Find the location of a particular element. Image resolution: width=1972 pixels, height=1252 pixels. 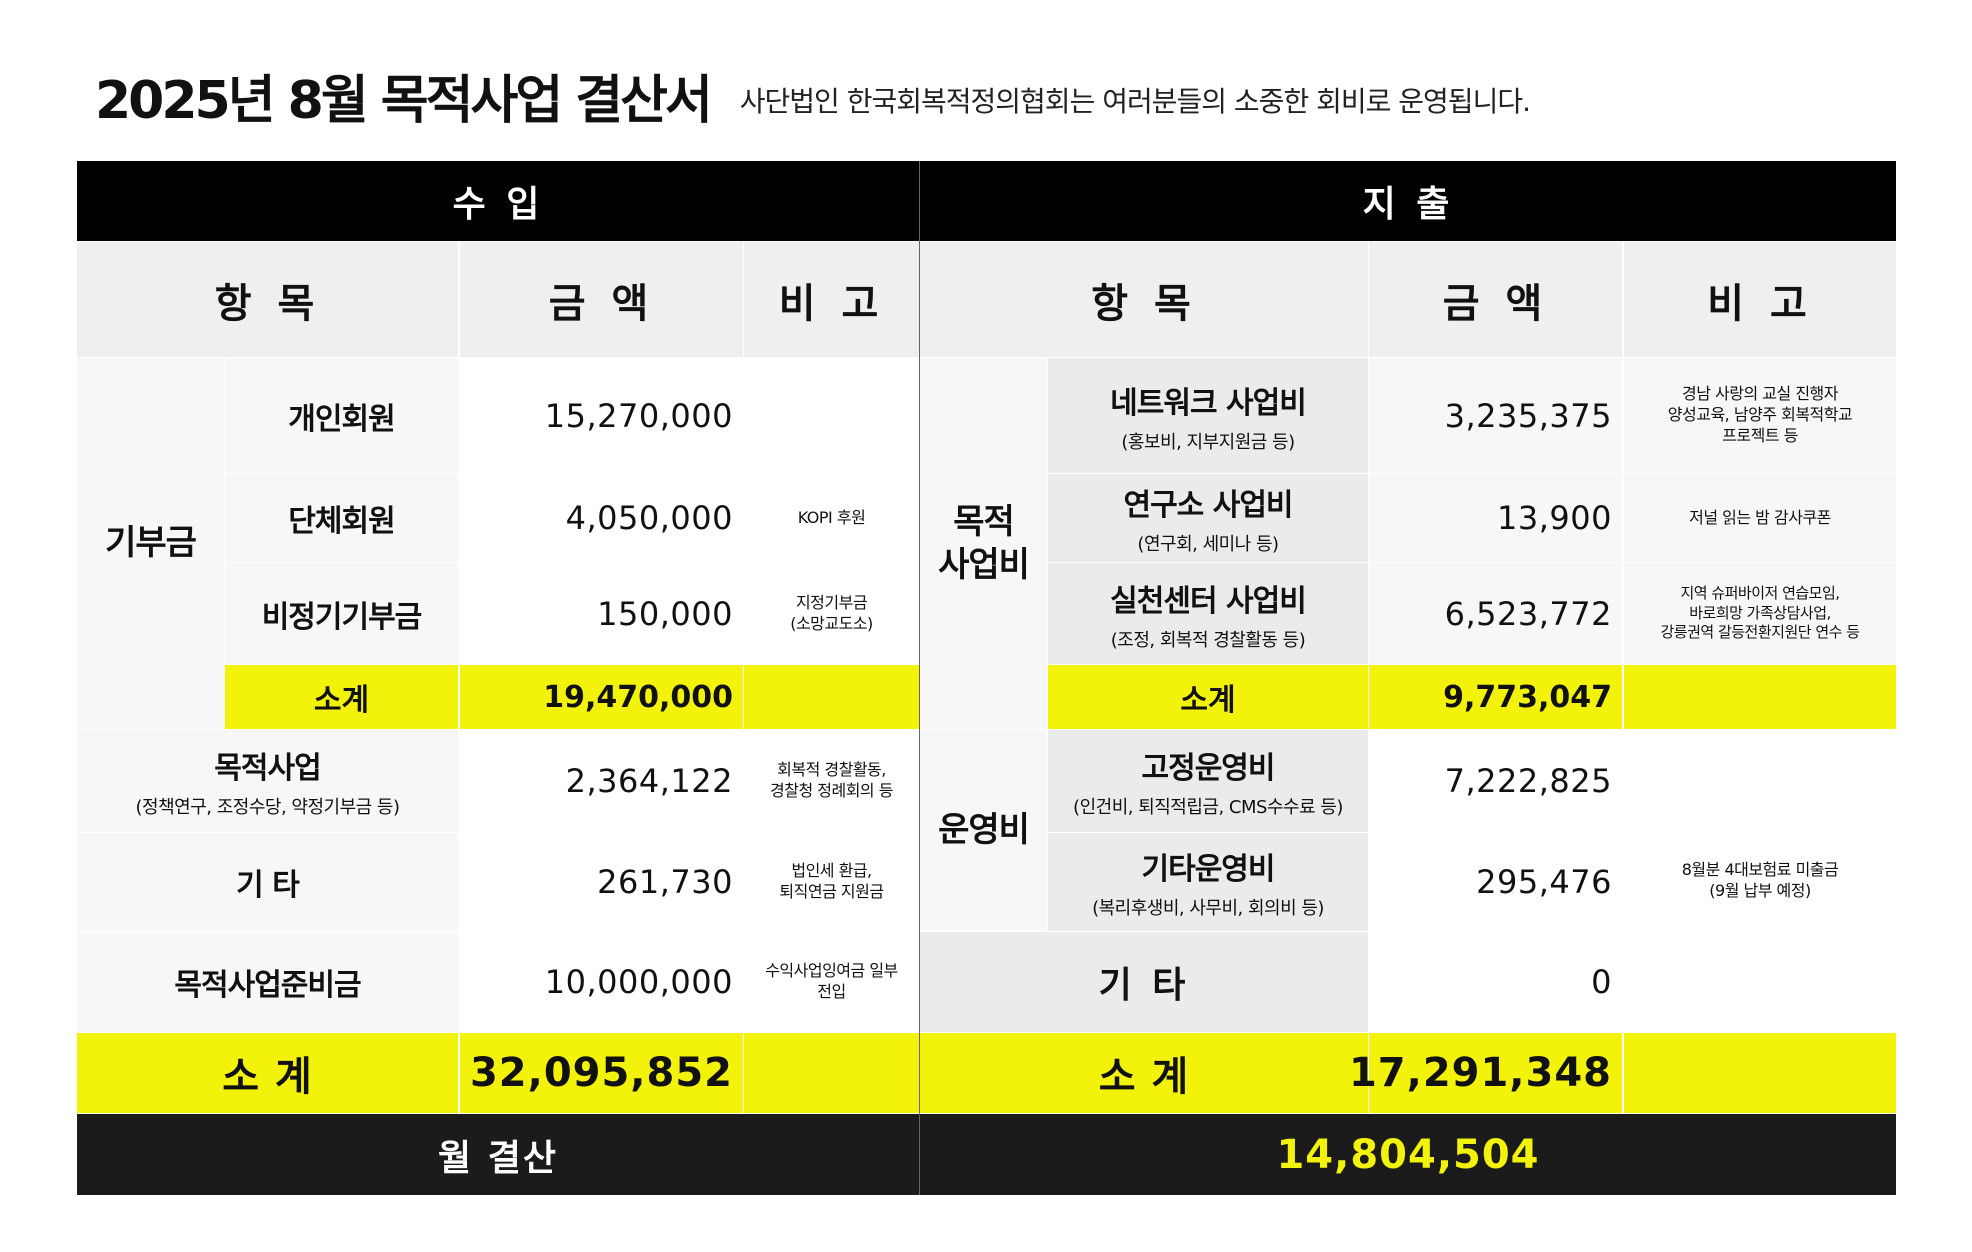

expense-amount-other: 0 is located at coordinates (1495, 982).